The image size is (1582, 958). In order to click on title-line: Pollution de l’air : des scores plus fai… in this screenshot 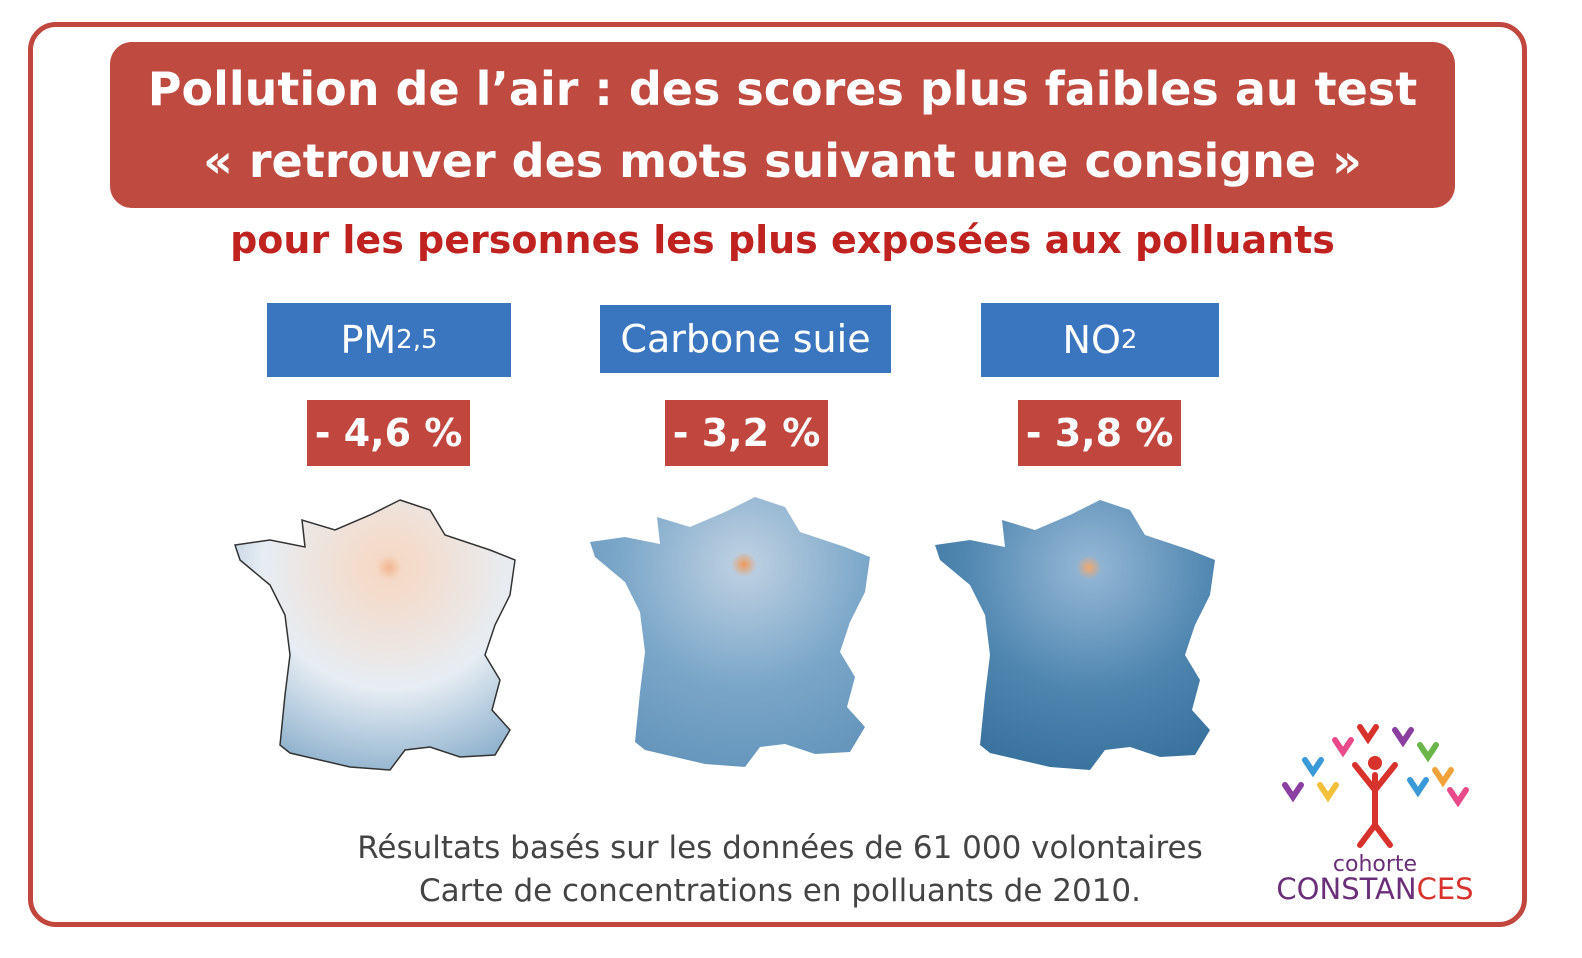, I will do `click(782, 89)`.